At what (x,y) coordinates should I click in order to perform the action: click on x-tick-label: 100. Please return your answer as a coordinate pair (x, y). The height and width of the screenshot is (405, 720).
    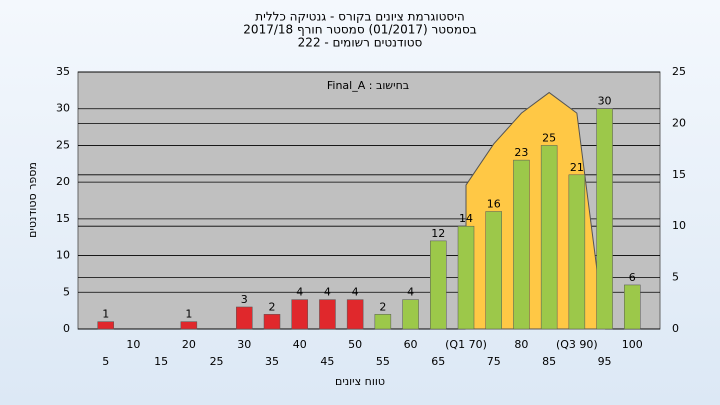
    Looking at the image, I should click on (632, 344).